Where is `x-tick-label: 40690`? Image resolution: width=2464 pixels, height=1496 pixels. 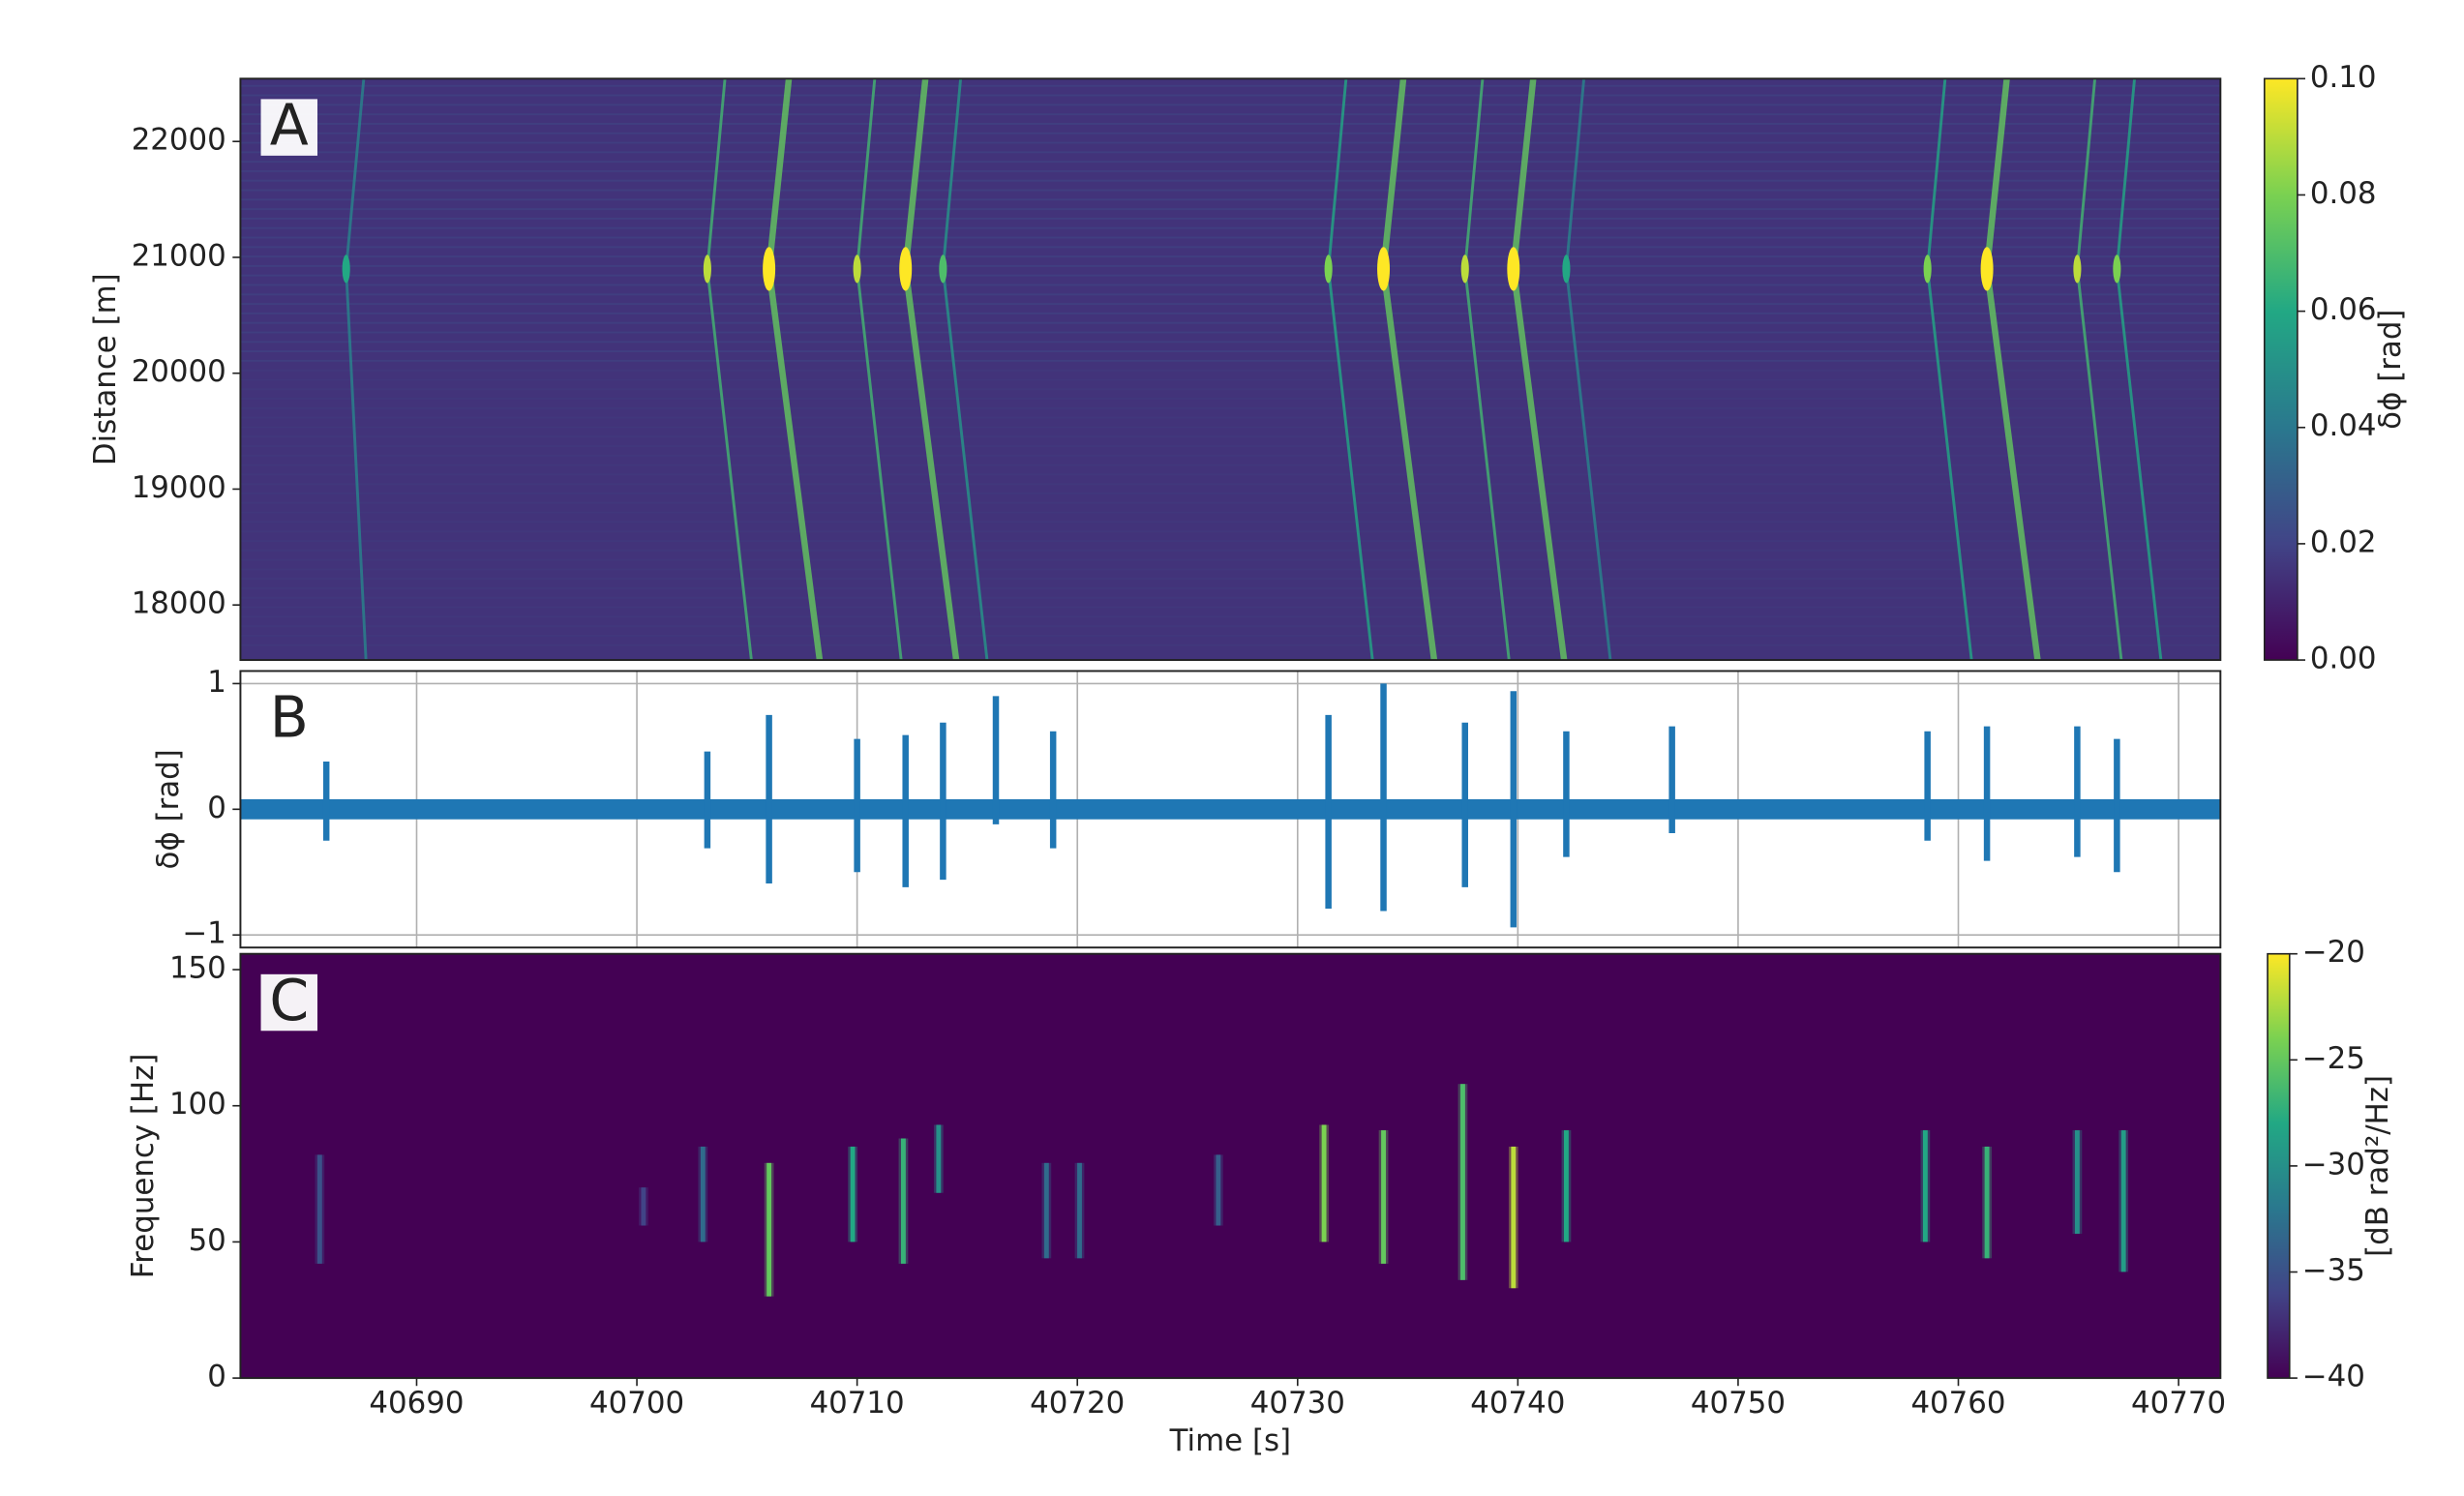 x-tick-label: 40690 is located at coordinates (416, 1403).